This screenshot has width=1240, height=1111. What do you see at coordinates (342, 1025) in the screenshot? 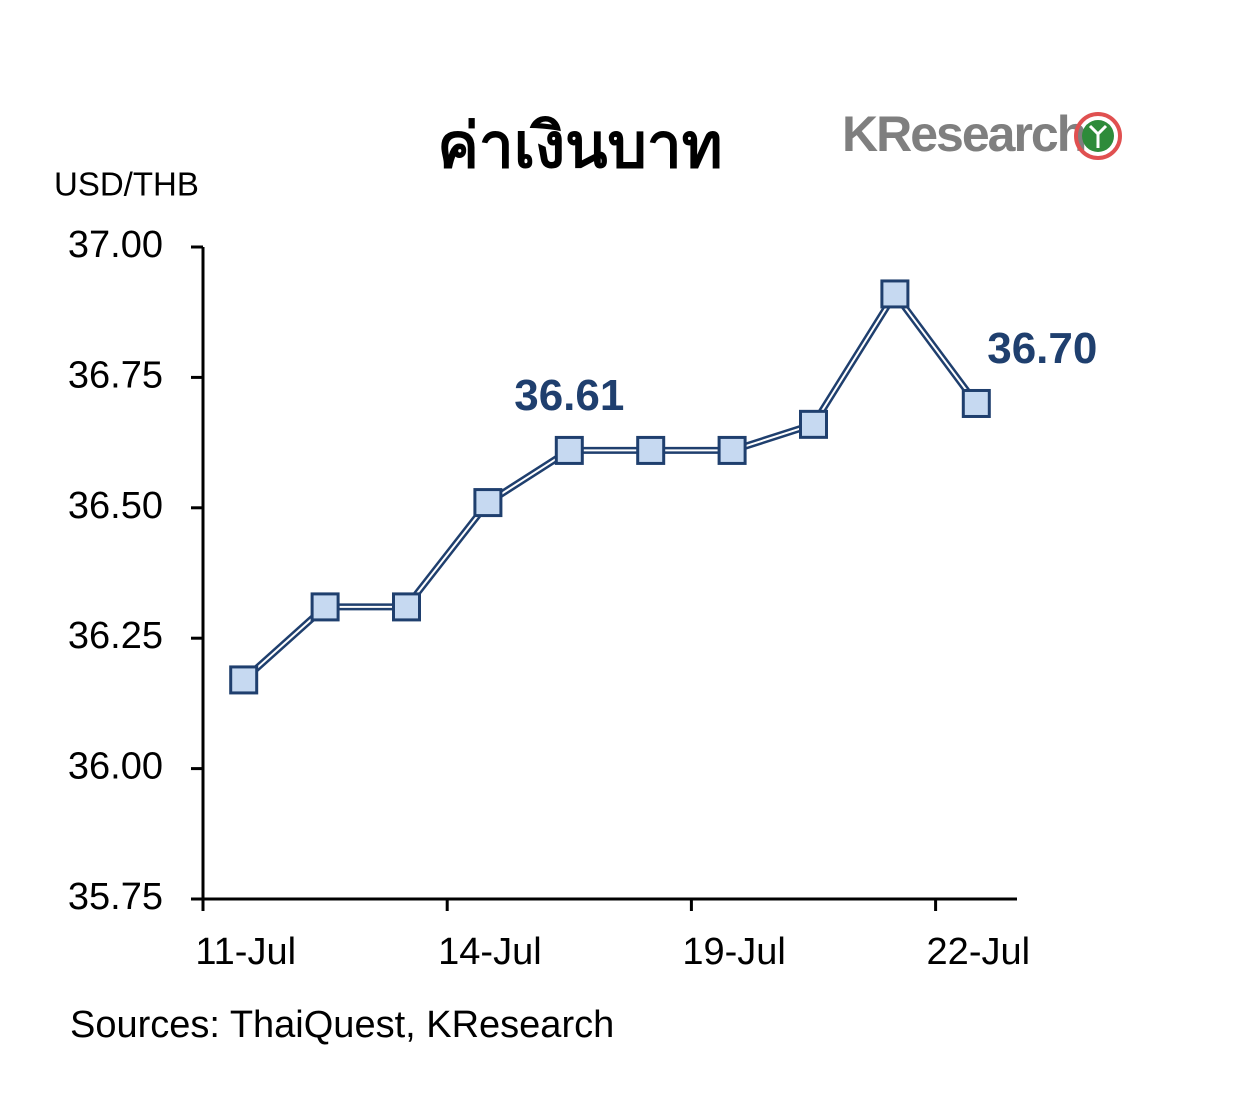
I see `source: Sources: ThaiQuest, KResearch` at bounding box center [342, 1025].